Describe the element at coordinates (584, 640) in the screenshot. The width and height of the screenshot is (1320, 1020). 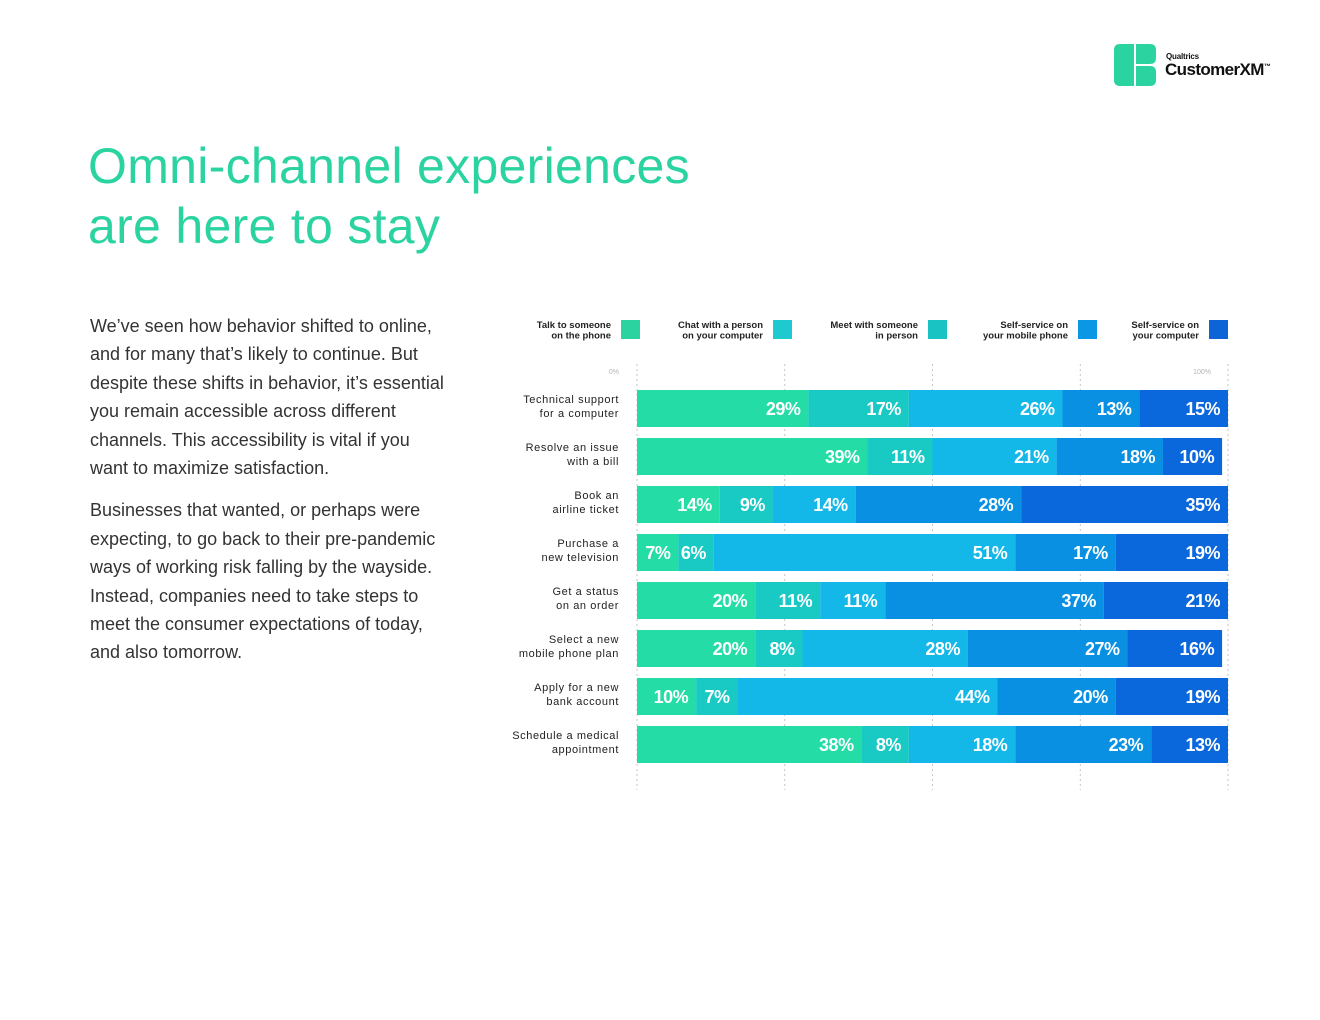
I see `category-label: Select a new` at that location.